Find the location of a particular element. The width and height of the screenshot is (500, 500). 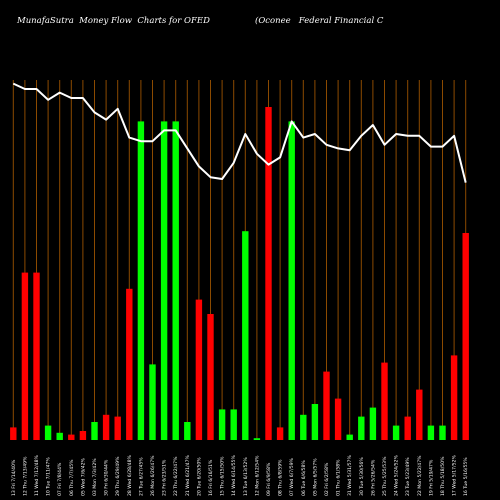

x-tick-label: 18 Thu 5/18/50% is located at coordinates (443, 476).